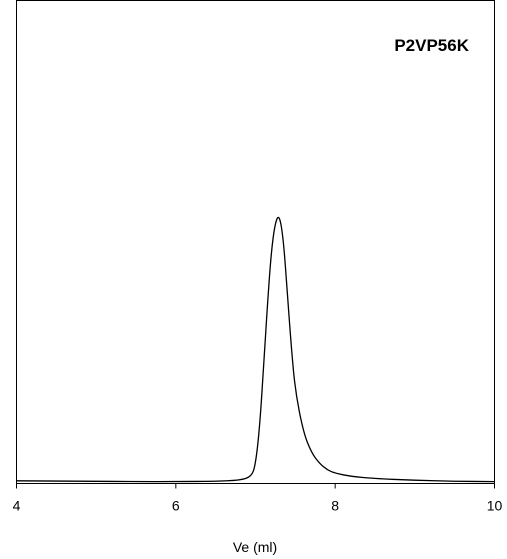  Describe the element at coordinates (17, 506) in the screenshot. I see `x-tick-label: 4` at that location.